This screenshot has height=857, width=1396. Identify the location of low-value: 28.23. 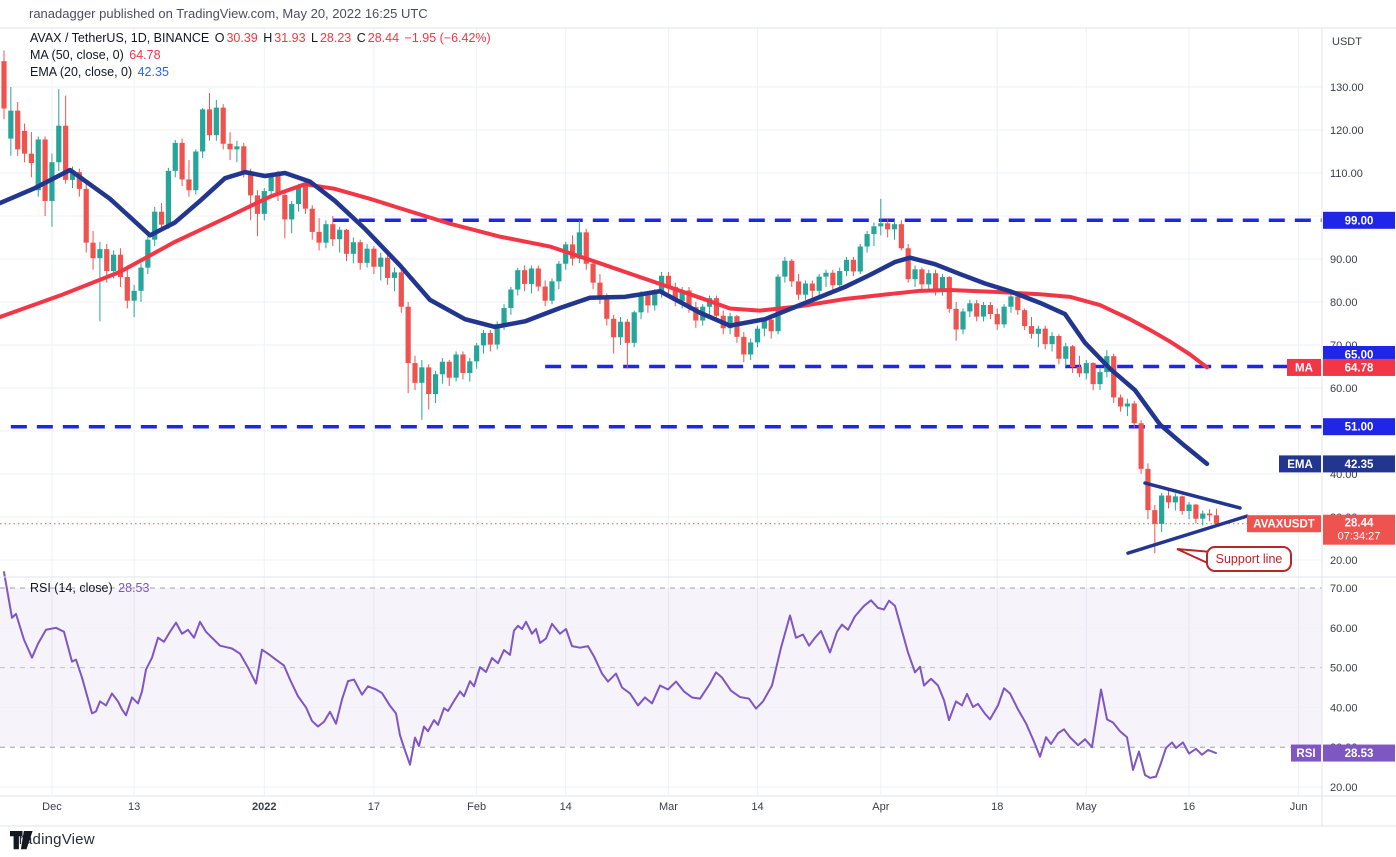
(335, 38).